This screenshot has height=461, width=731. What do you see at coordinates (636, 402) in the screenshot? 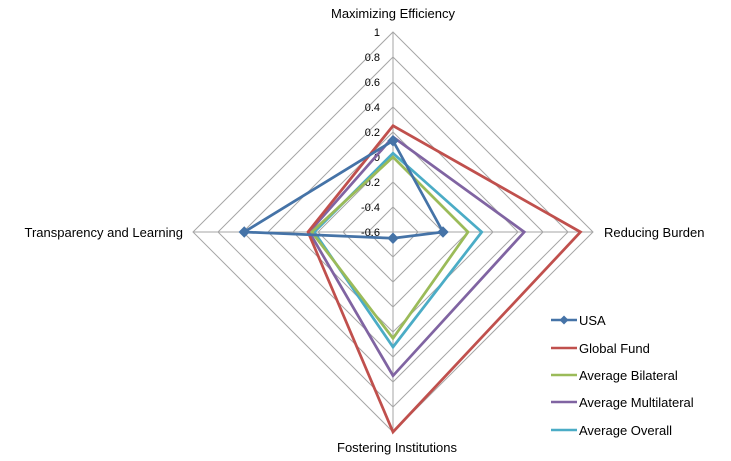
I see `legend-label-average-multilateral: Average Multilateral` at bounding box center [636, 402].